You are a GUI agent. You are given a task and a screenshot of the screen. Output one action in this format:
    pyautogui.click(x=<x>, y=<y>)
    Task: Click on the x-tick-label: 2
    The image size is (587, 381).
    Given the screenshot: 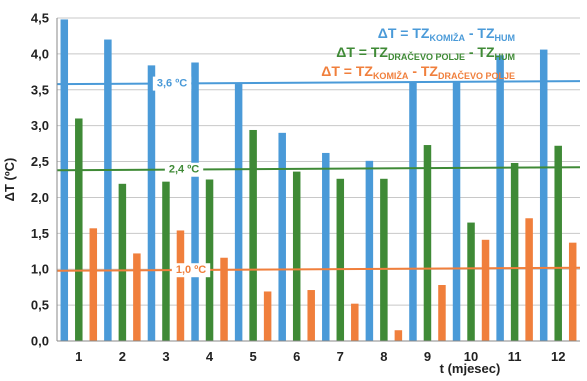 What is the action you would take?
    pyautogui.click(x=122, y=356)
    